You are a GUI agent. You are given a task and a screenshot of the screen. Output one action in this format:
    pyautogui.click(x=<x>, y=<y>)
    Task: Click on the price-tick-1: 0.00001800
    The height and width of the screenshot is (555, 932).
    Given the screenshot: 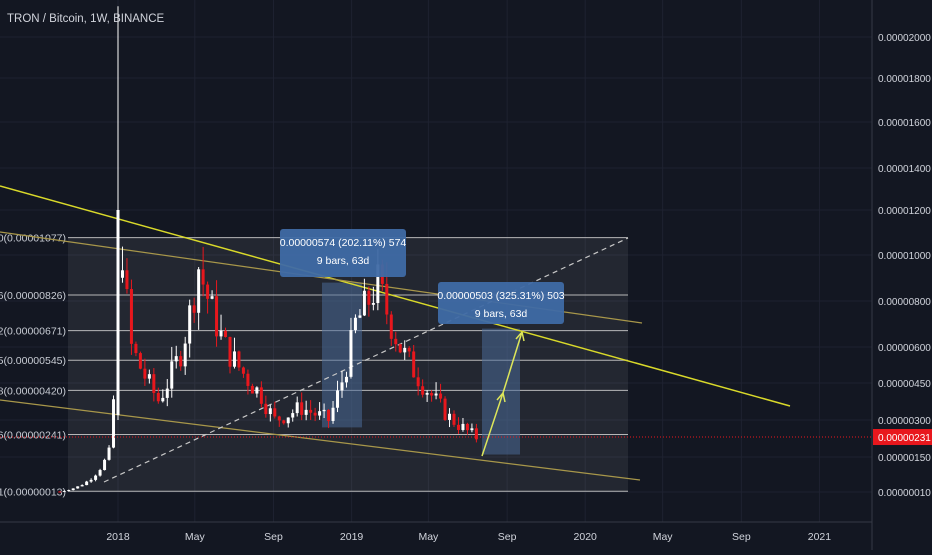 What is the action you would take?
    pyautogui.click(x=904, y=79)
    